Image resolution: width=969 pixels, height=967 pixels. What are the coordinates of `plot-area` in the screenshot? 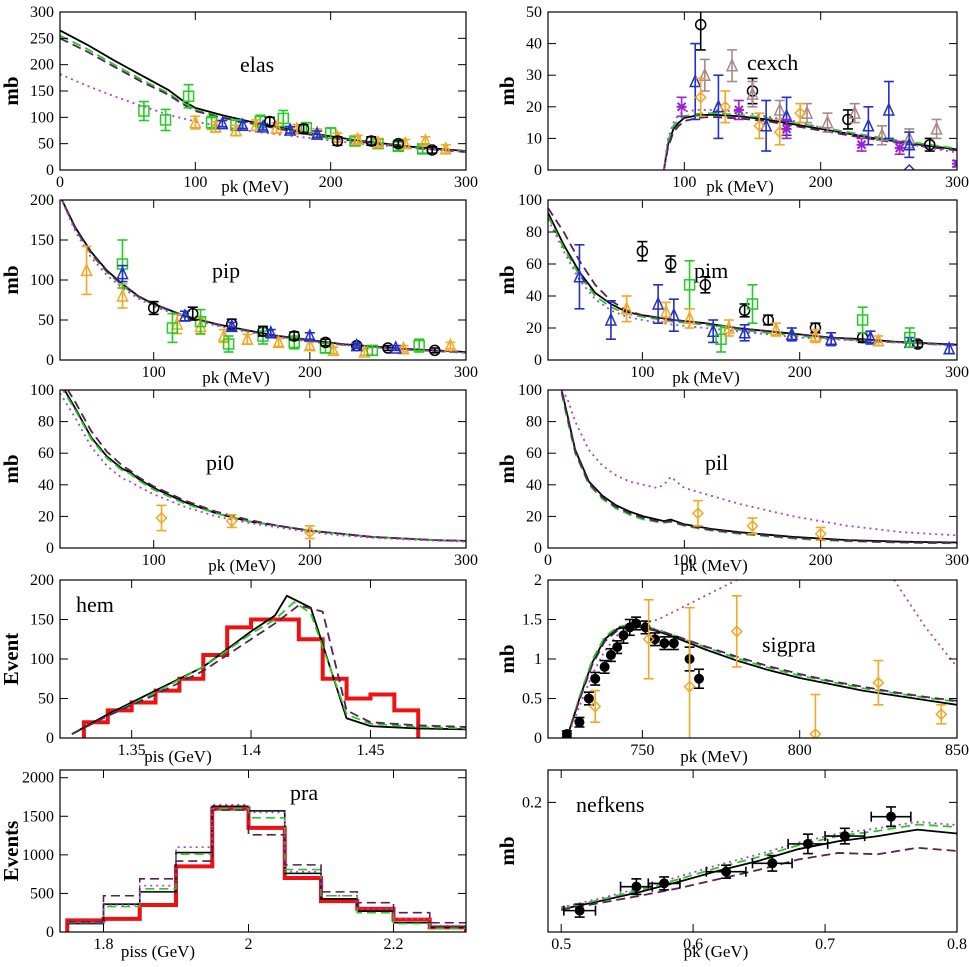 It's located at (268, 666).